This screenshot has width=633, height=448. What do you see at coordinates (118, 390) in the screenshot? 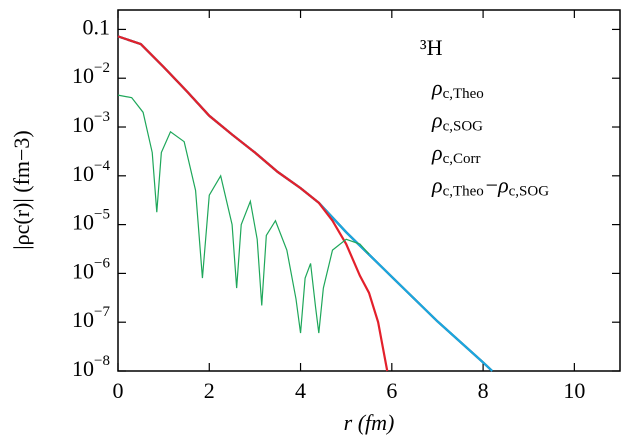
I see `x-tick-label: 0` at bounding box center [118, 390].